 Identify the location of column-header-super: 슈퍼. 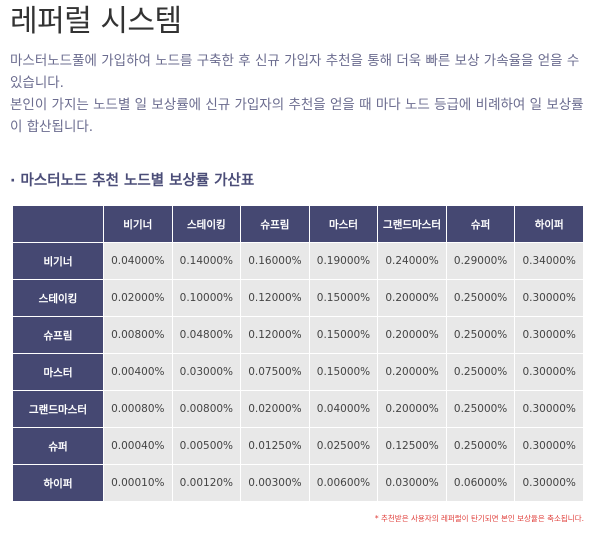
(480, 224).